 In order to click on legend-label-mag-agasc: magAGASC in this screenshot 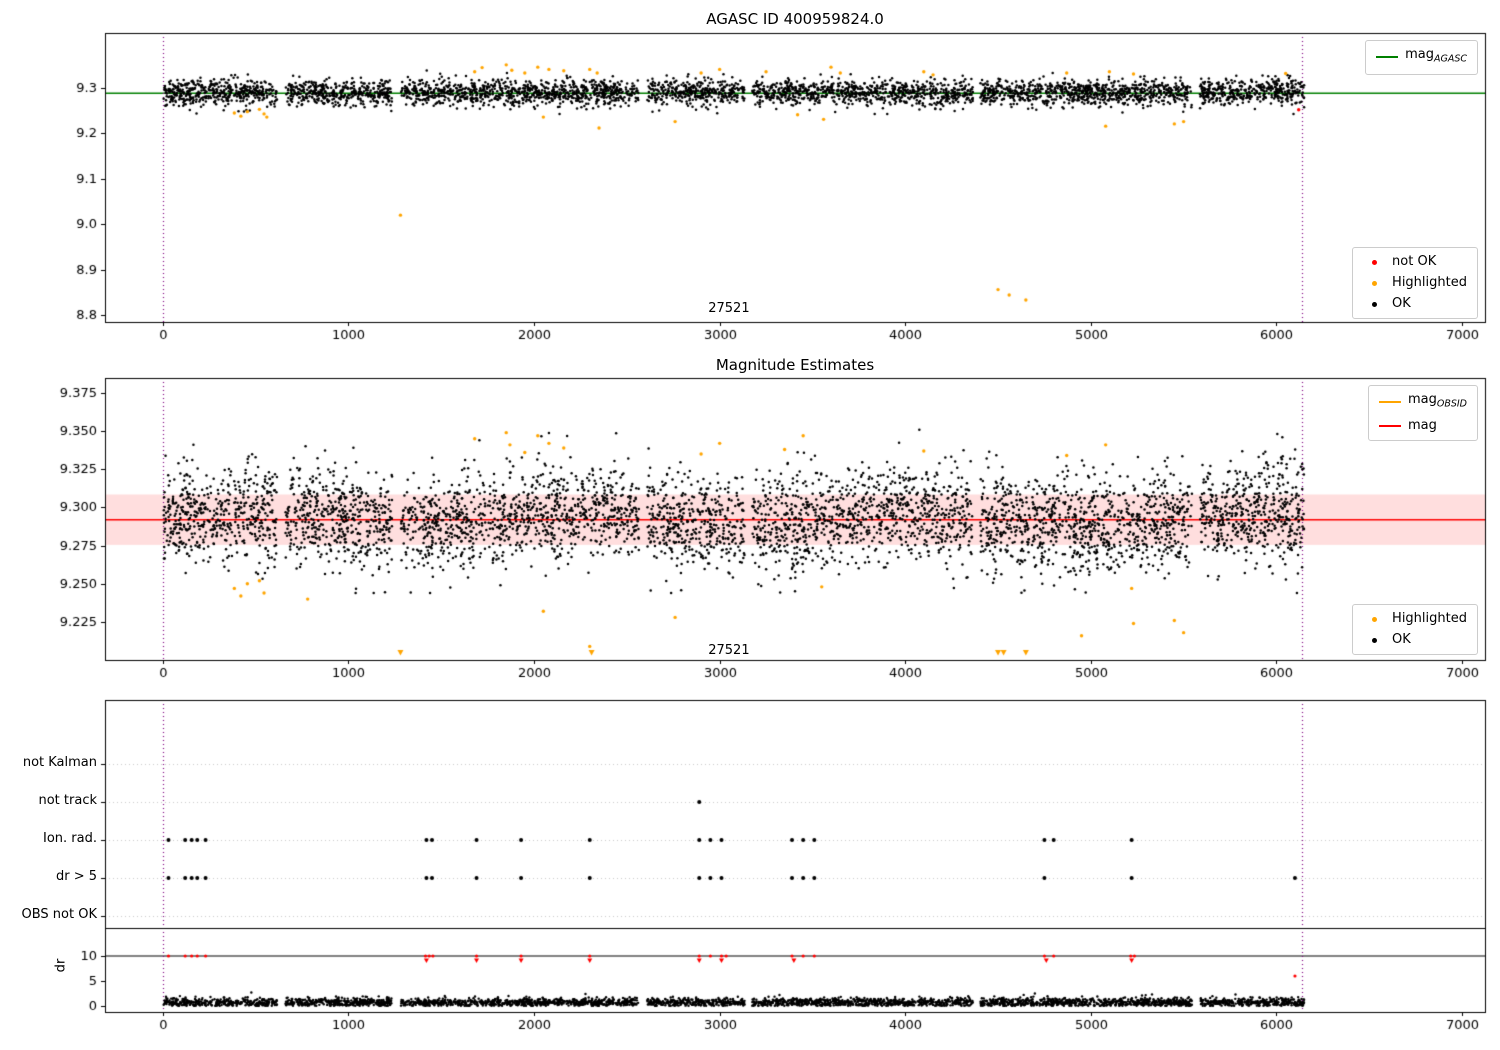, I will do `click(1436, 57)`.